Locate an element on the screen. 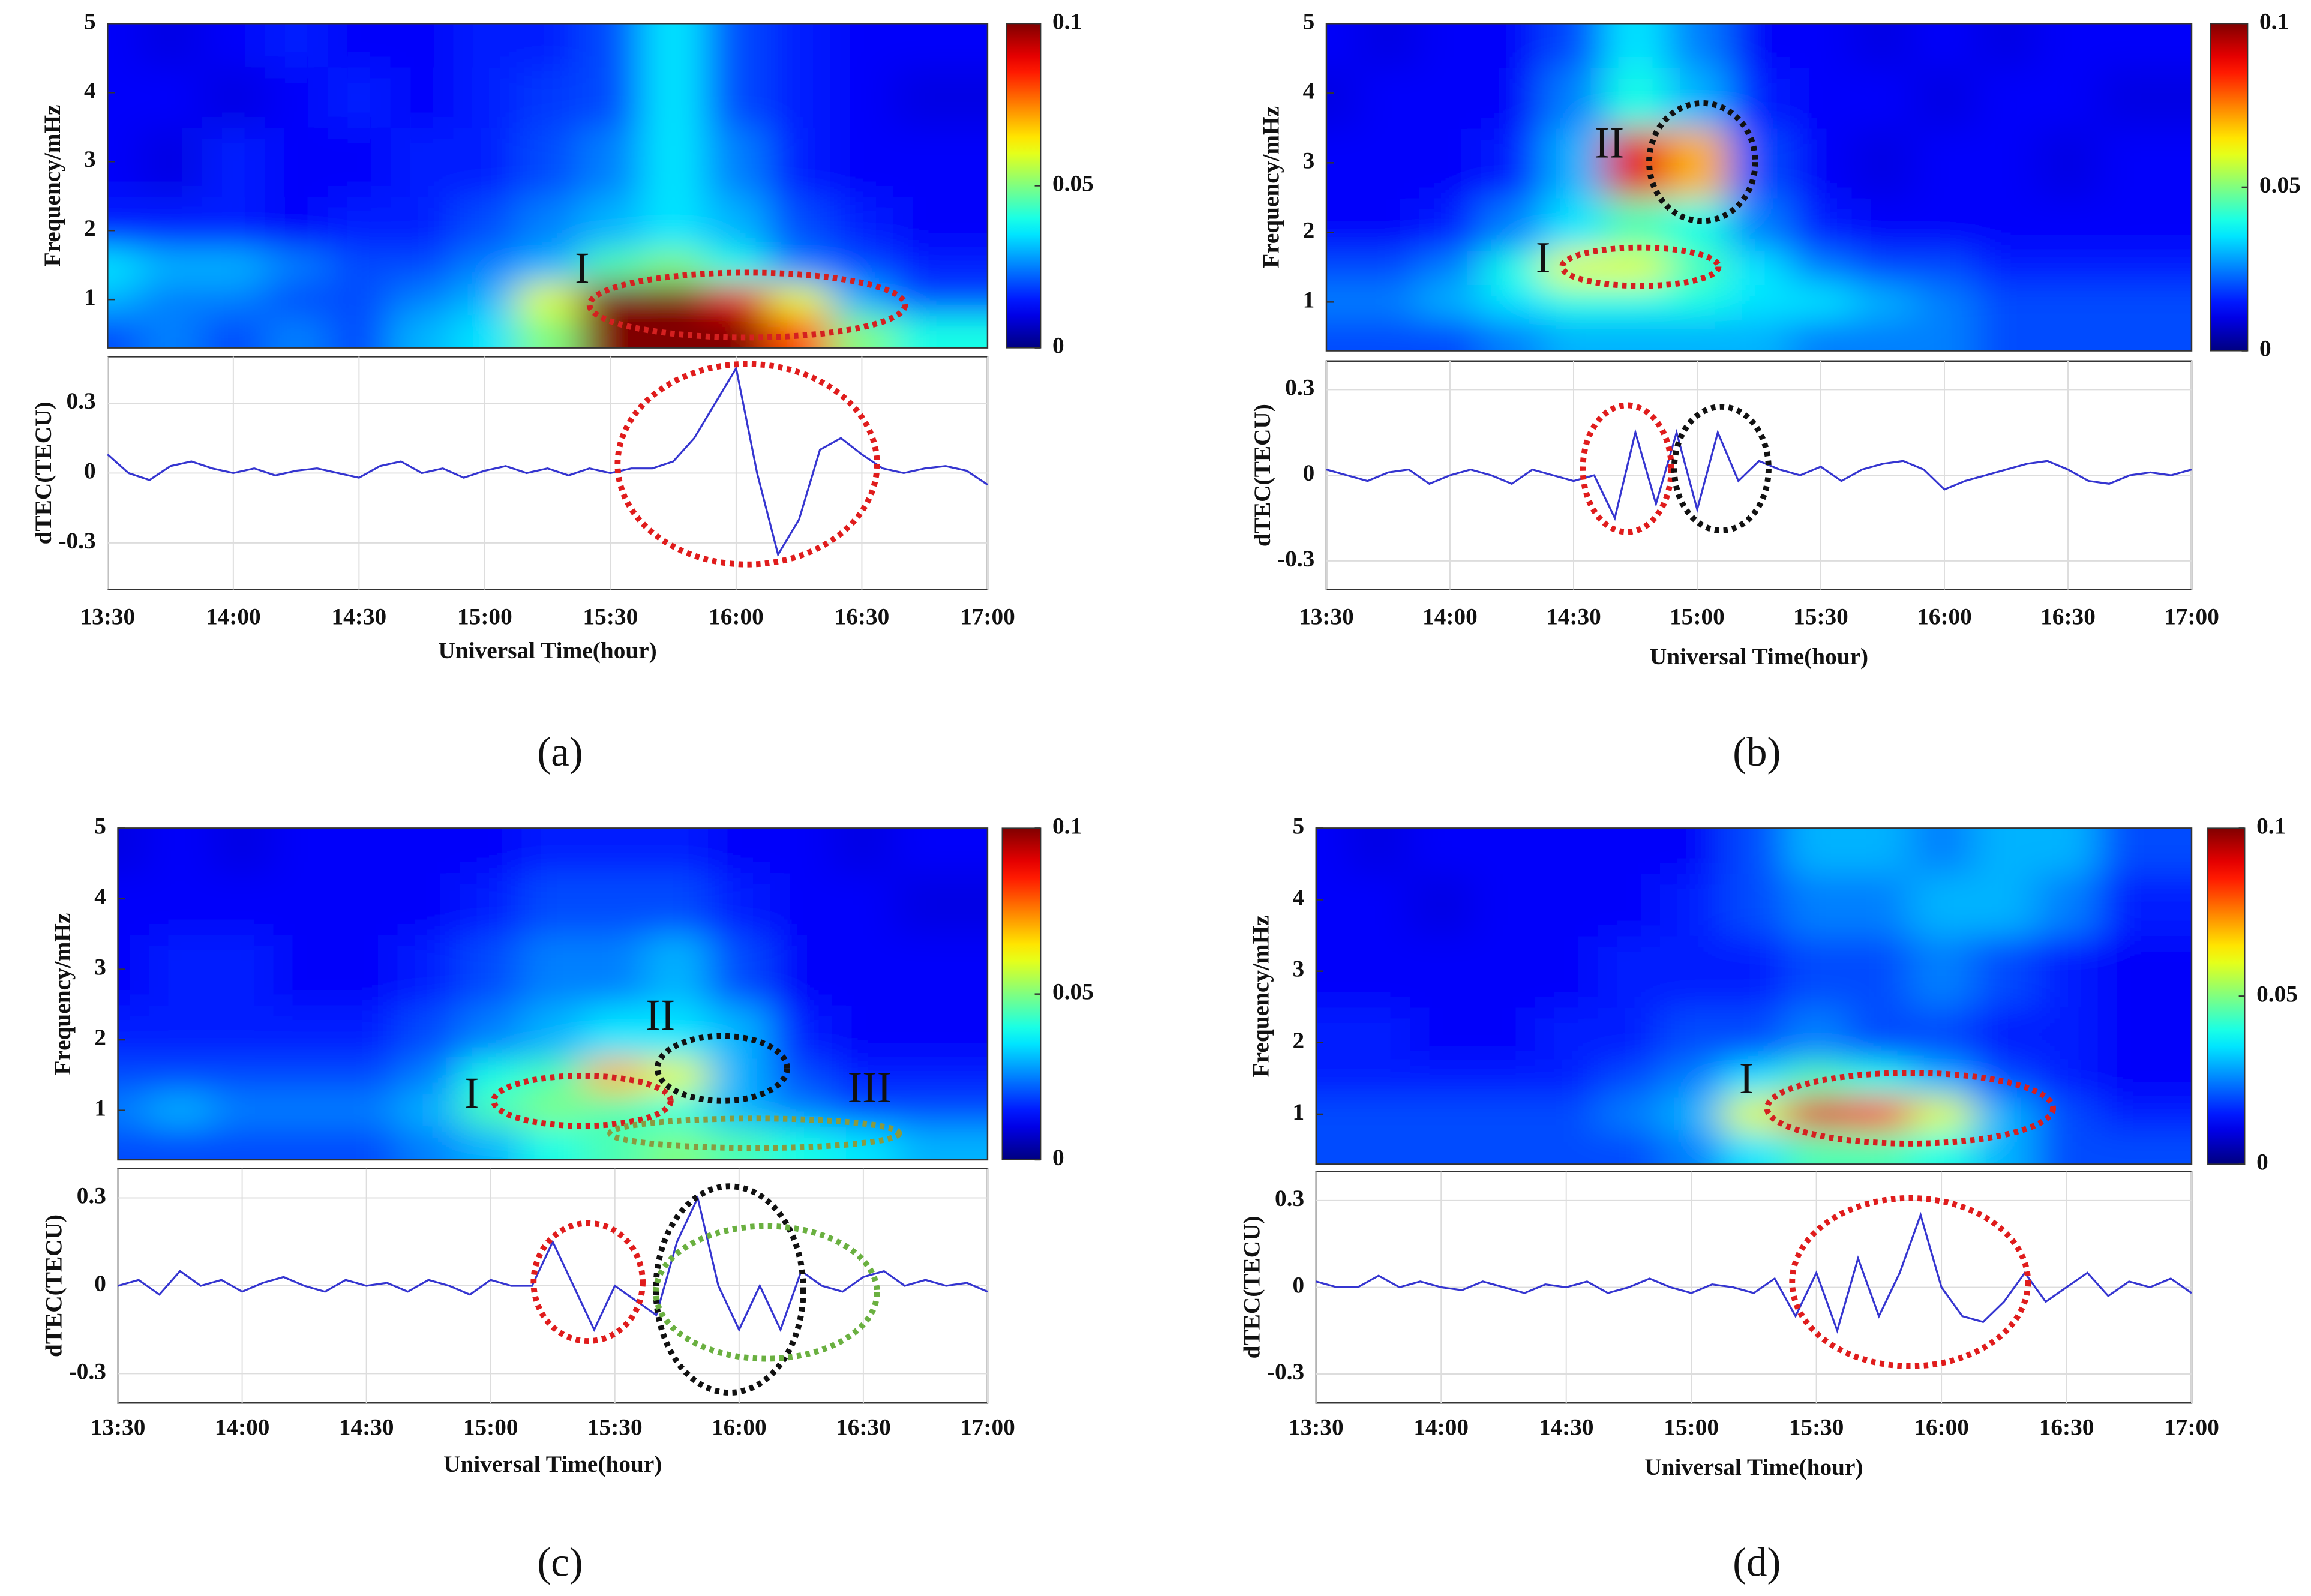 The width and height of the screenshot is (2311, 1596). x-tick-label: 13:30 is located at coordinates (1316, 1427).